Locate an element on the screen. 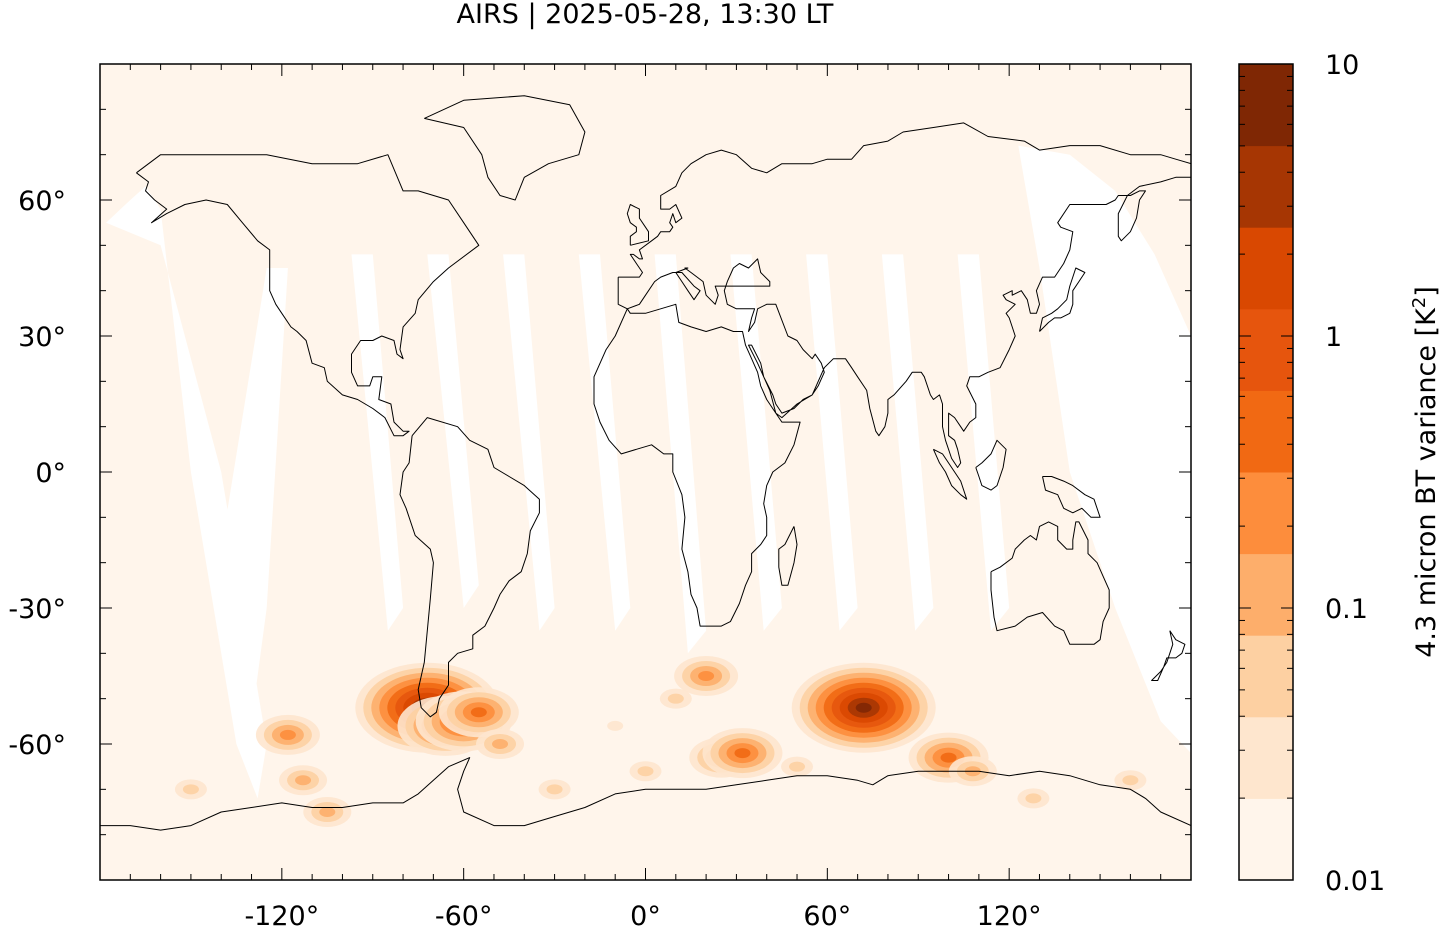  colorbar-tick-label: 0.01 is located at coordinates (1355, 881).